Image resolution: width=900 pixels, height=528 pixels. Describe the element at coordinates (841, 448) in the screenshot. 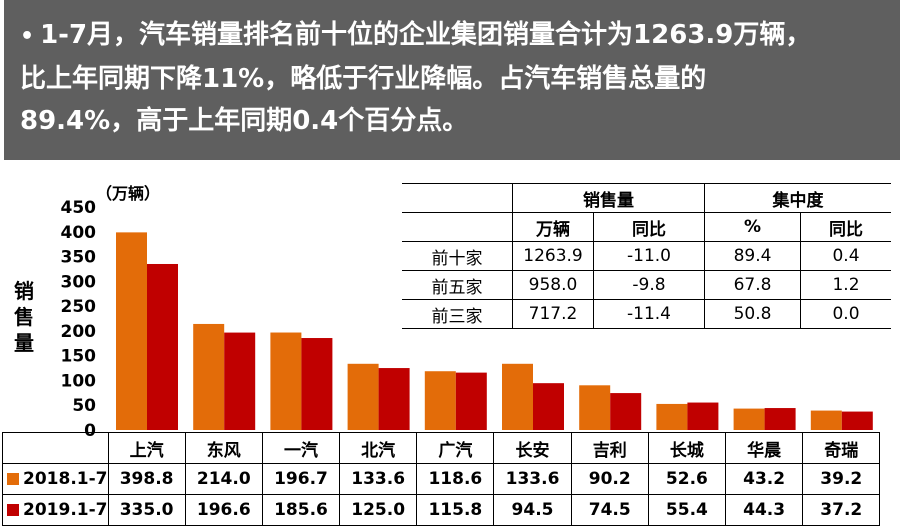

I see `category-label: 奇瑞` at that location.